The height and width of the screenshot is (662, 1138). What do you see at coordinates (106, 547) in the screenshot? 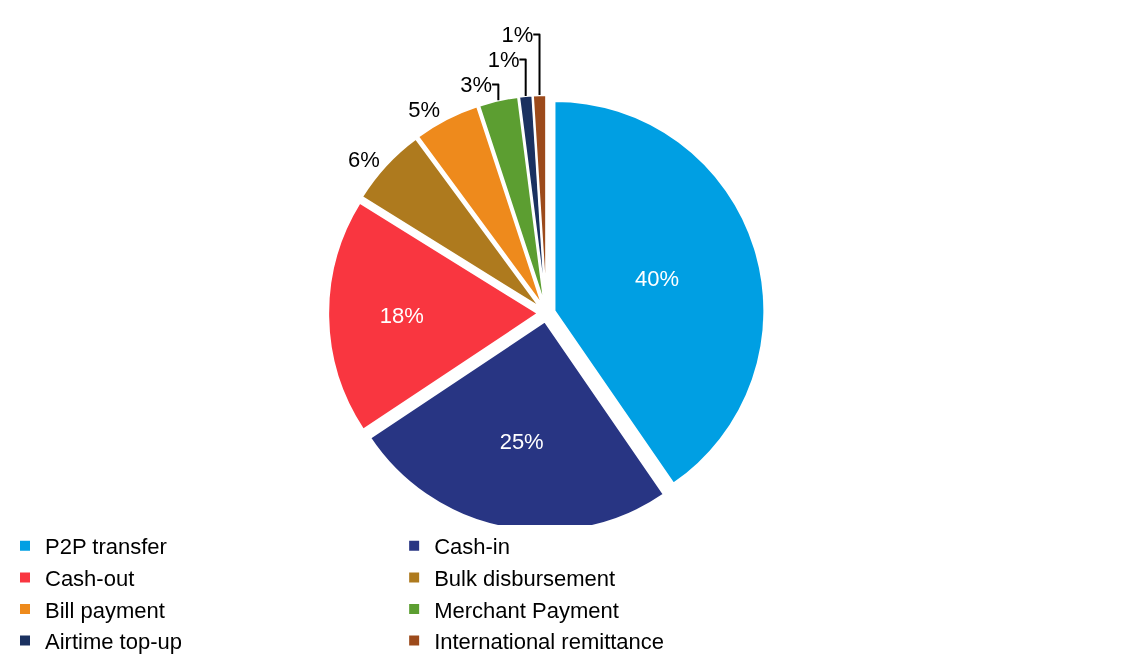
I see `legend-label: P2P transfer` at bounding box center [106, 547].